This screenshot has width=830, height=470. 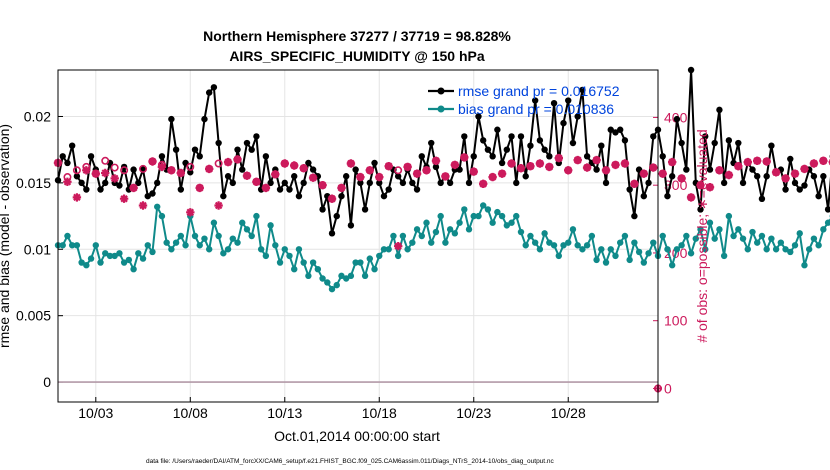 What do you see at coordinates (536, 109) in the screenshot?
I see `legend-bias-text: bias grand pr = 0.010836` at bounding box center [536, 109].